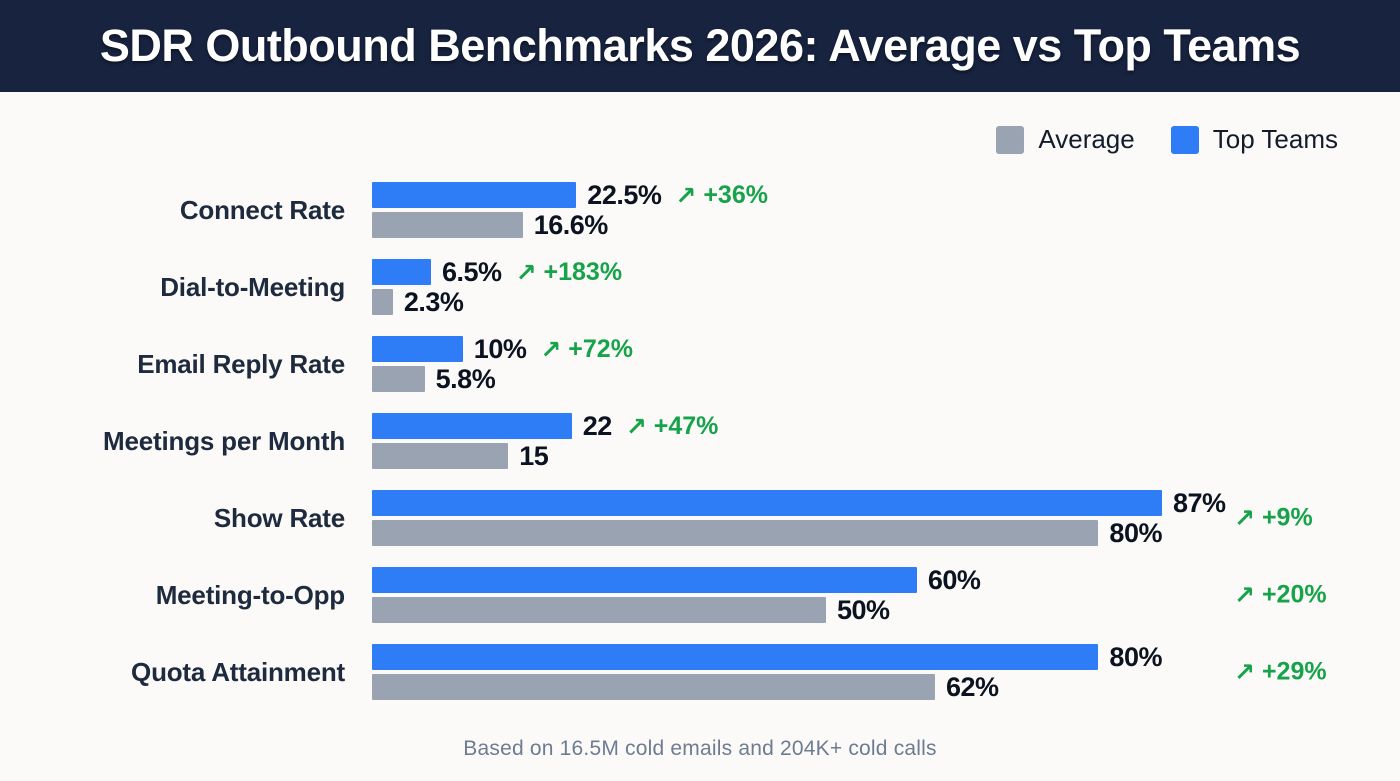 This screenshot has width=1400, height=781. I want to click on top-teams-bar-line: 80%, so click(886, 656).